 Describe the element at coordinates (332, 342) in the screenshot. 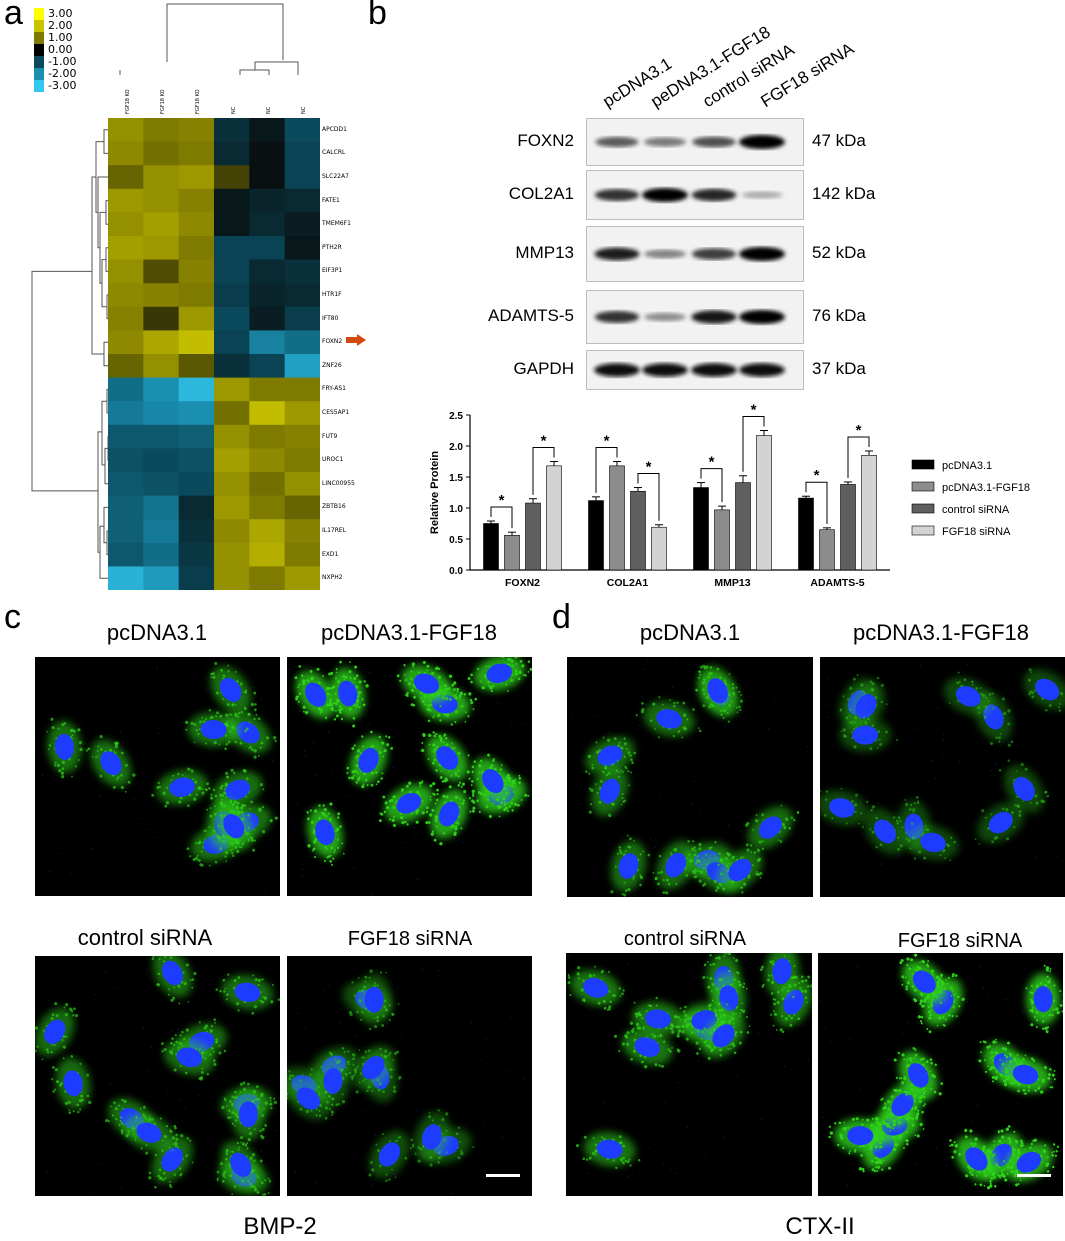

I see `heatmap-row-label: FOXN2` at that location.